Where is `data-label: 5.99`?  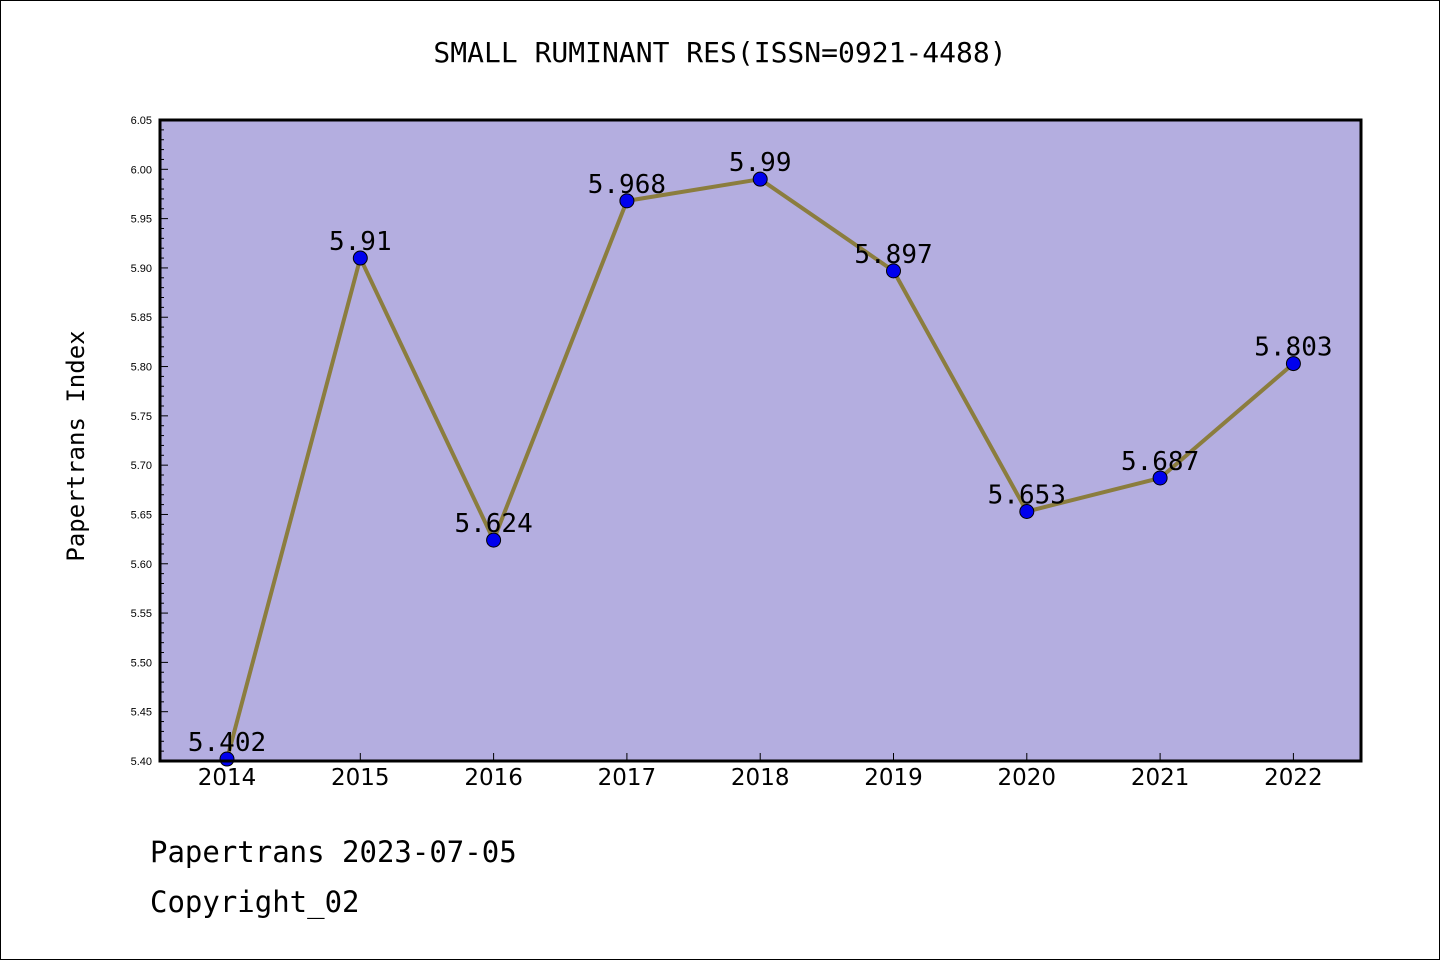
data-label: 5.99 is located at coordinates (760, 163).